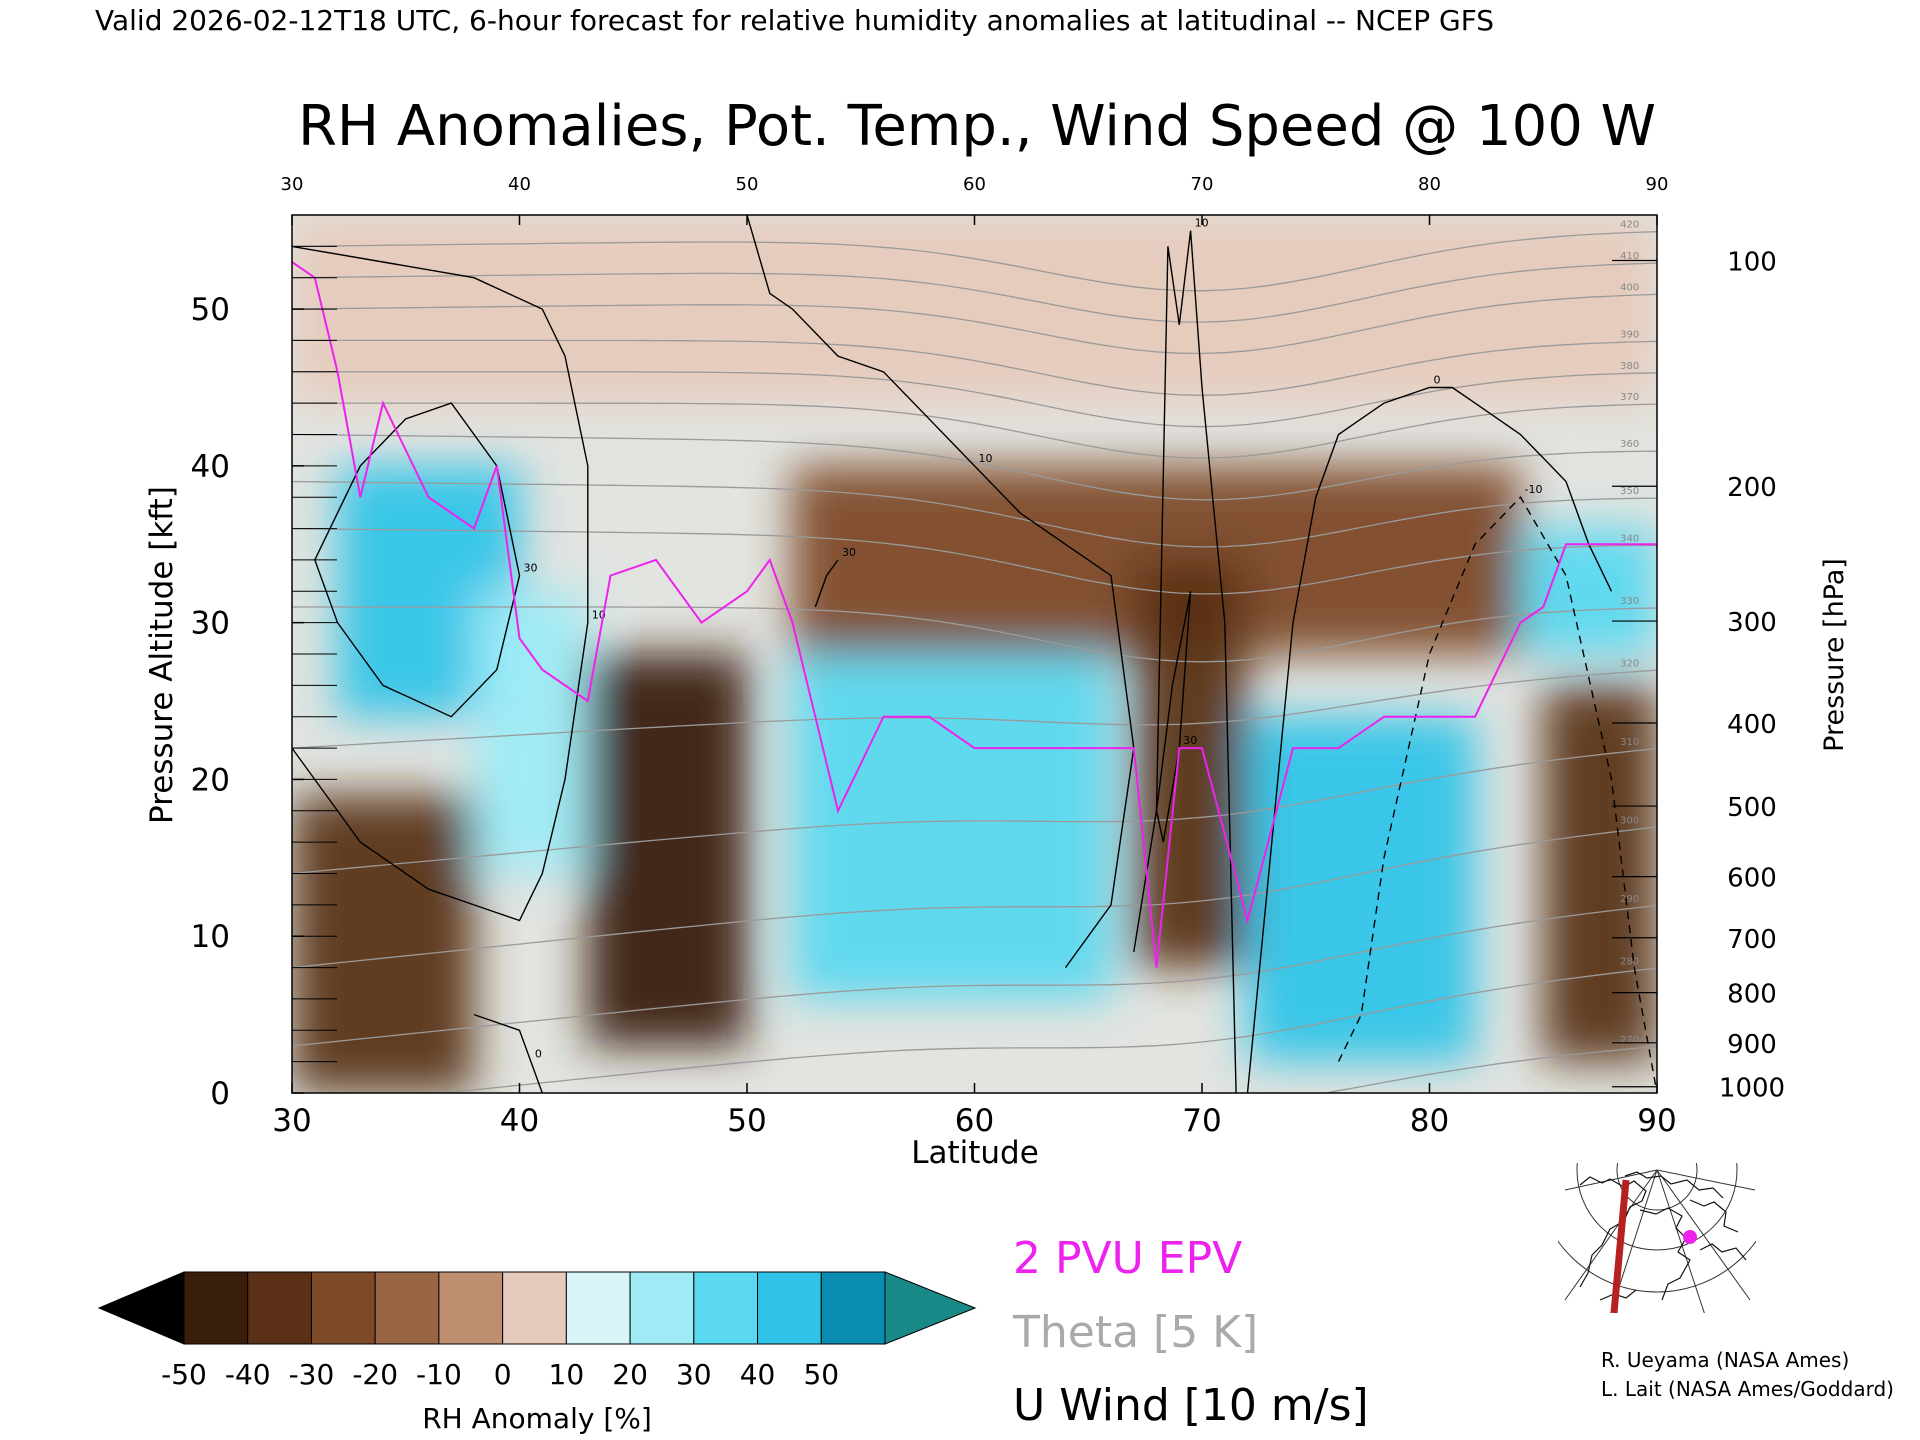 The image size is (1920, 1440). What do you see at coordinates (667, 850) in the screenshot?
I see `rh-region-dry-tongue-45N` at bounding box center [667, 850].